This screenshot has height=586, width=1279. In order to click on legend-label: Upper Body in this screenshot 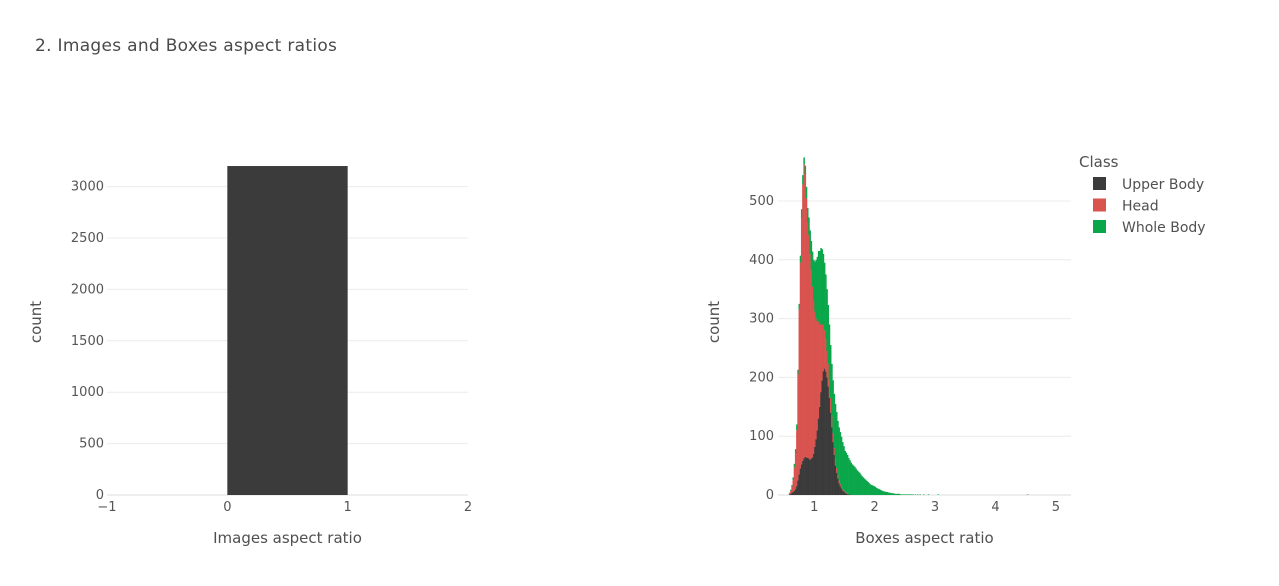, I will do `click(1163, 185)`.